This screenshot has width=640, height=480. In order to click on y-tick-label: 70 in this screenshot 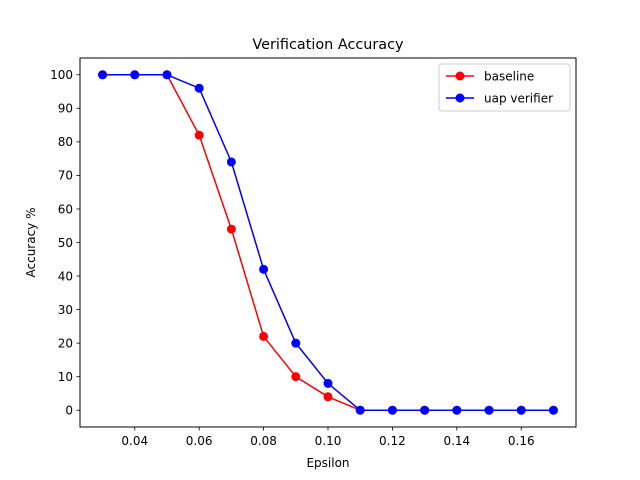, I will do `click(65, 176)`.